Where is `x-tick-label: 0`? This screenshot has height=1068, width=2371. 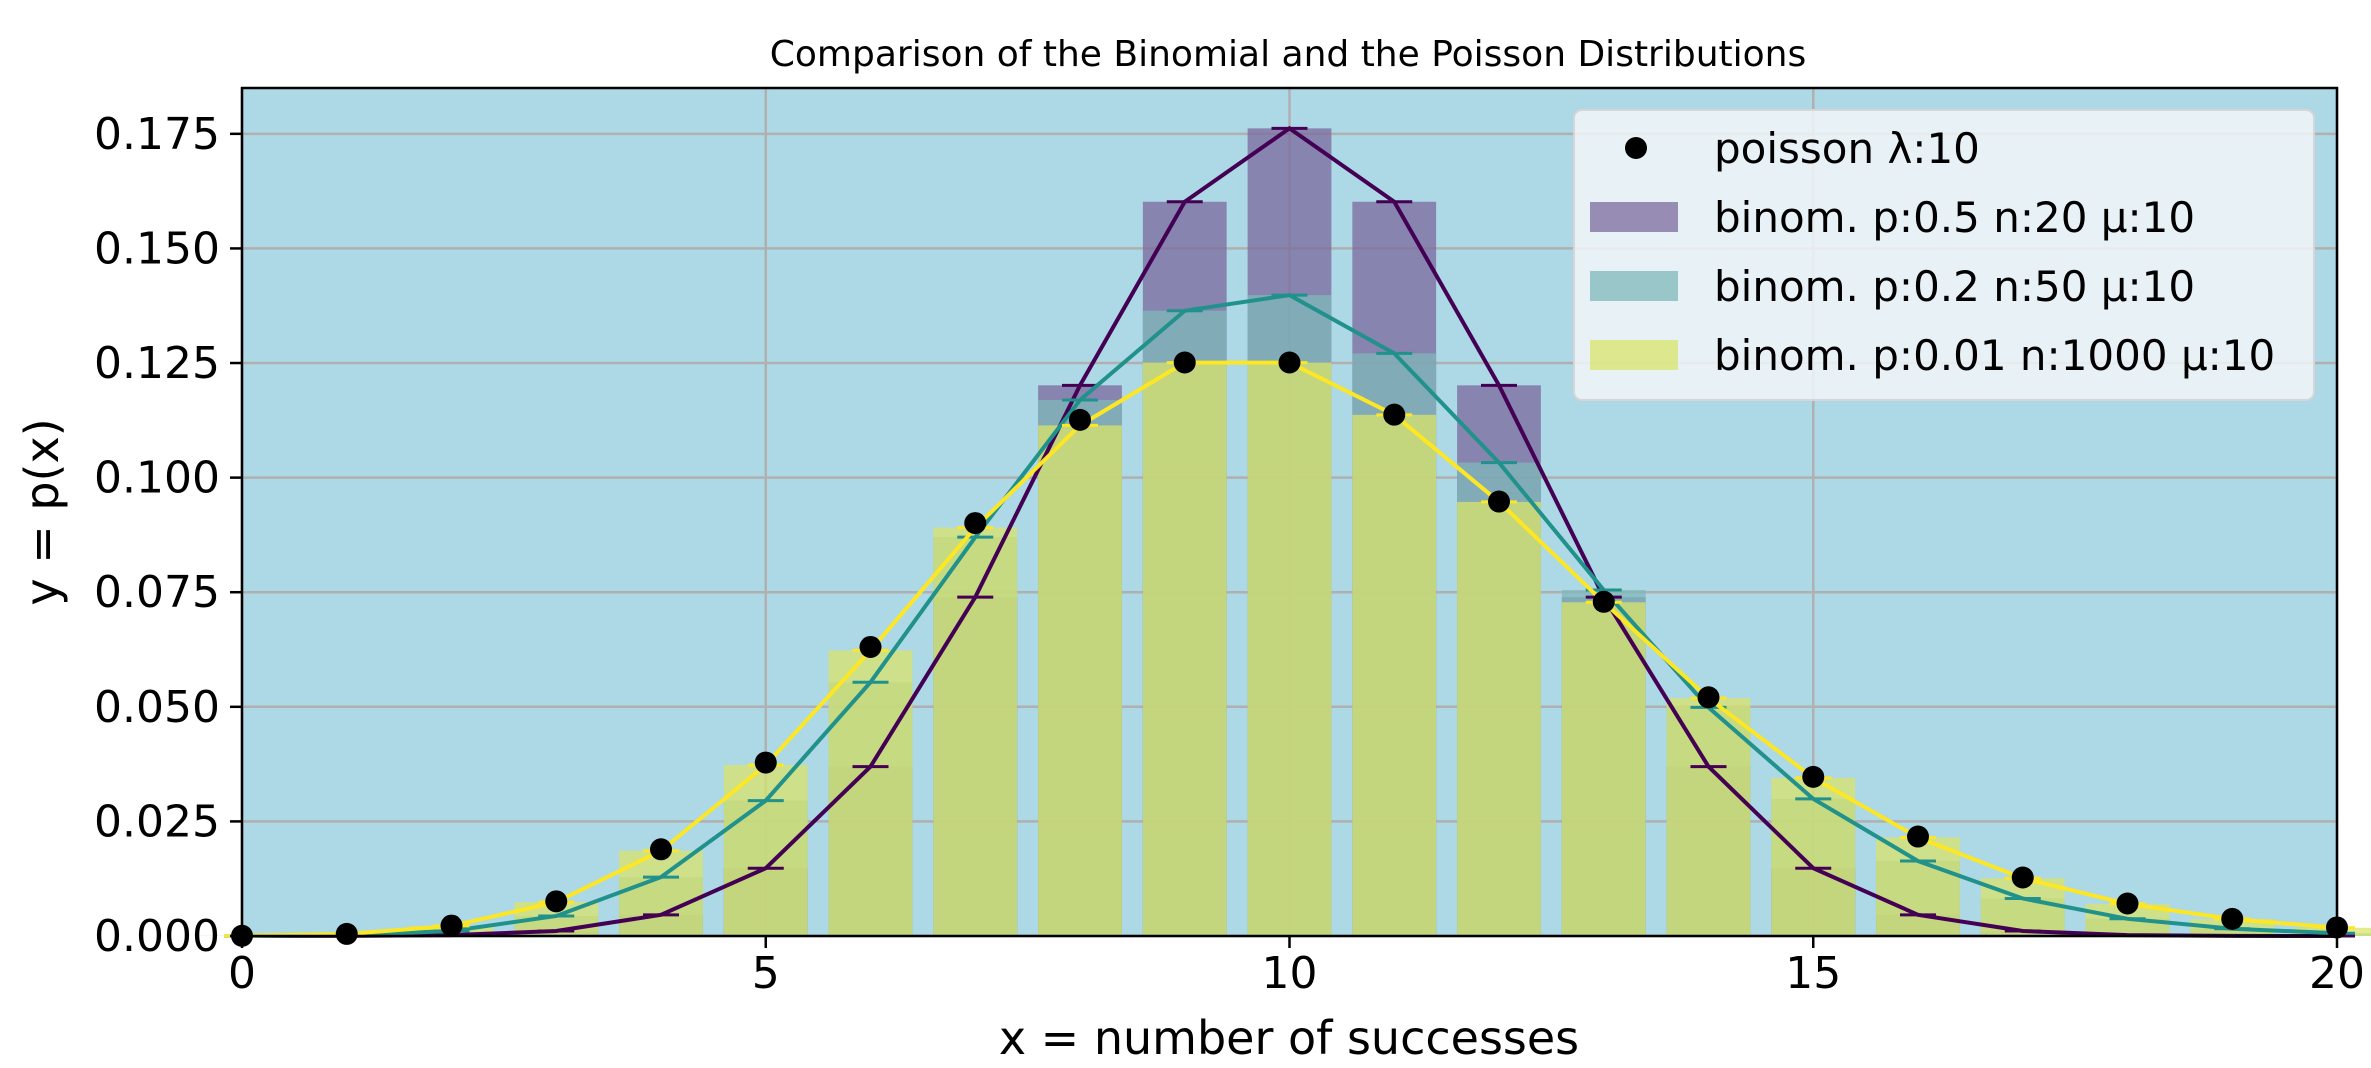
x-tick-label: 0 is located at coordinates (242, 973).